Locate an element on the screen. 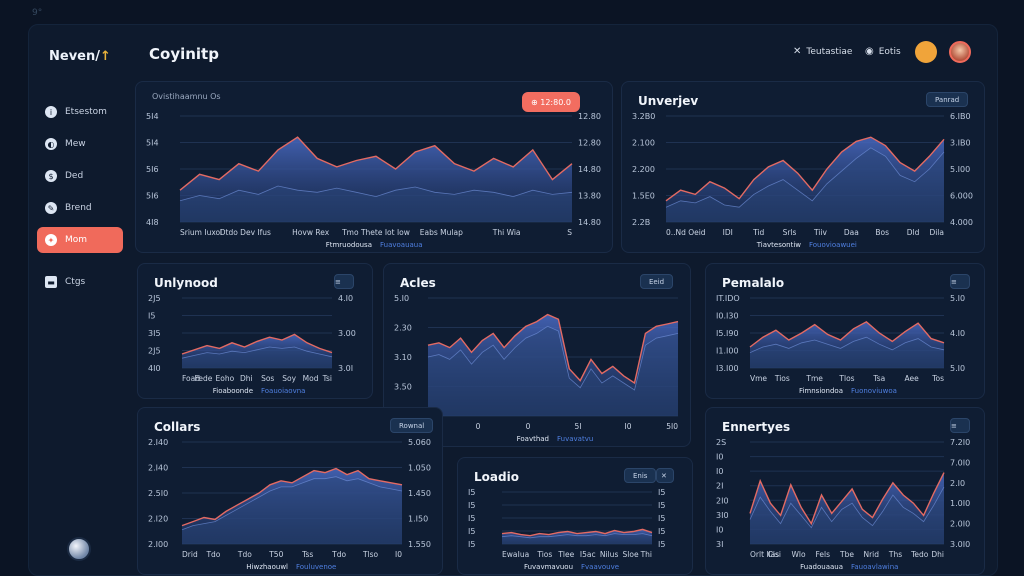 The image size is (1024, 576). x-tick-label: Tid is located at coordinates (758, 232).